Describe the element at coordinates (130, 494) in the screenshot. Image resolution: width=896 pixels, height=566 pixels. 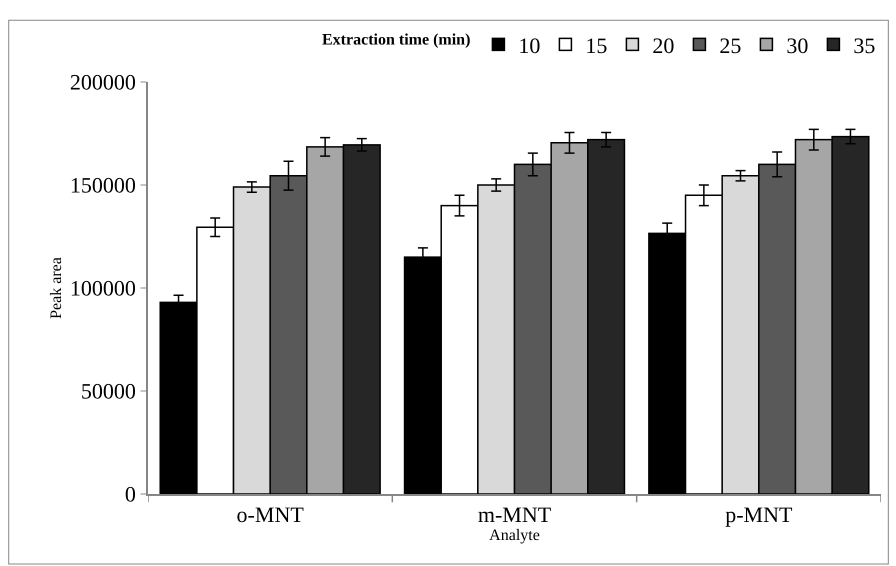
I see `y-tick-label: 0` at that location.